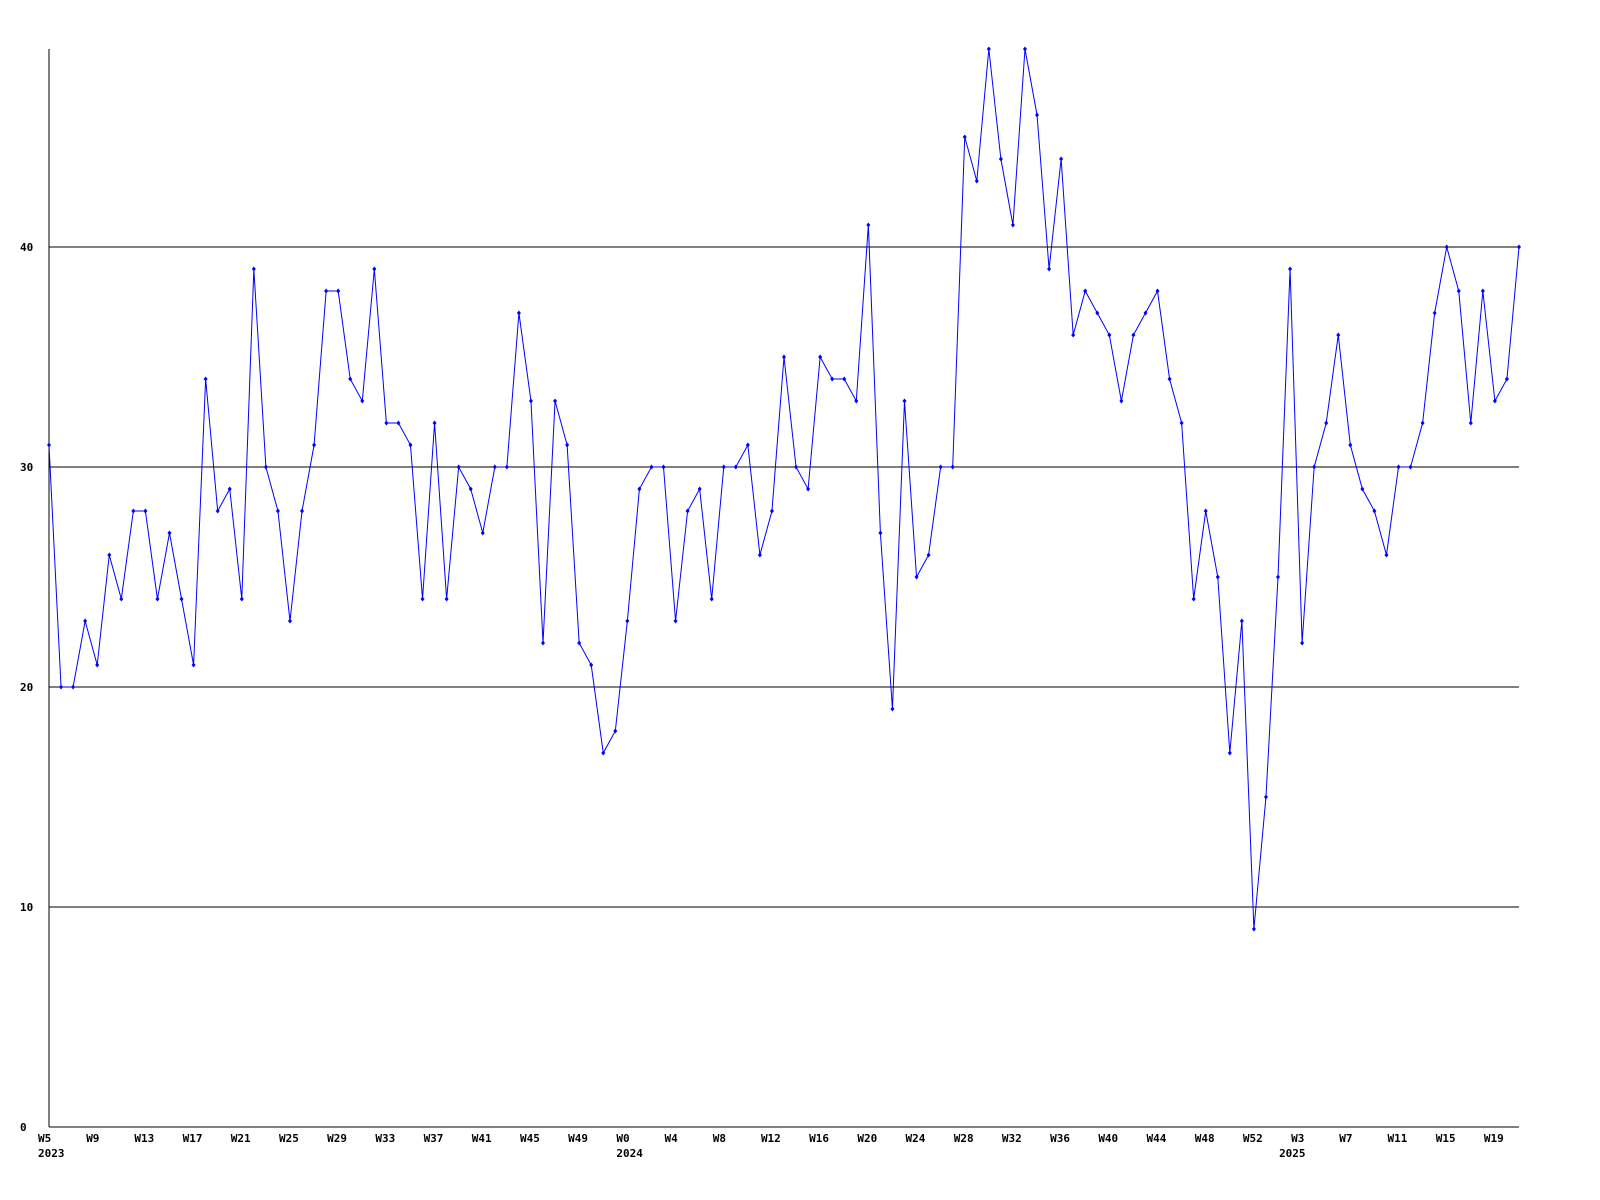 The width and height of the screenshot is (1600, 1200). I want to click on x-tick-label: W5, so click(44, 1138).